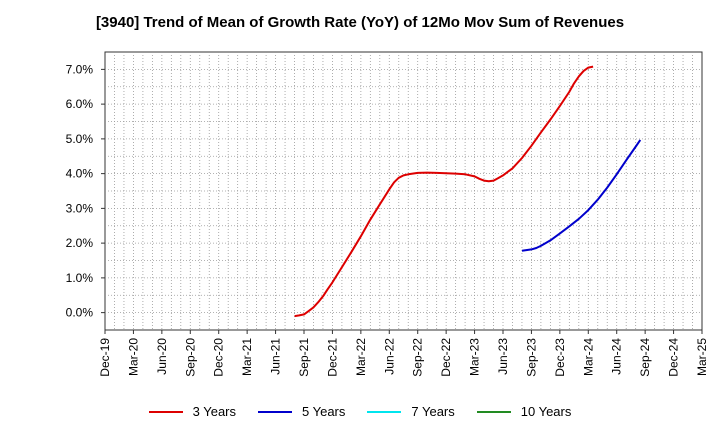 This screenshot has height=440, width=720. Describe the element at coordinates (702, 357) in the screenshot. I see `x-tick-label: Mar-25` at that location.